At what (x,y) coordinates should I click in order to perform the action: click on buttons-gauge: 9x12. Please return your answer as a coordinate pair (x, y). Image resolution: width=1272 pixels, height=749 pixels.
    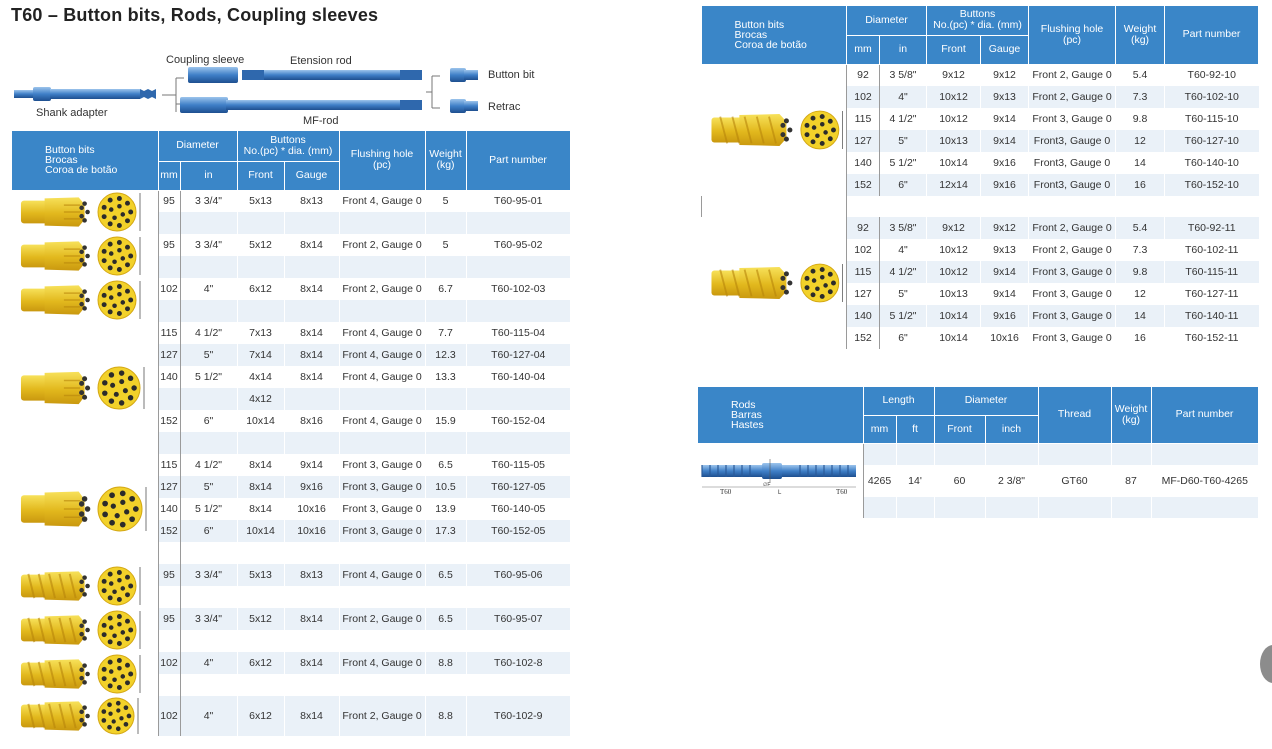
    Looking at the image, I should click on (1004, 228).